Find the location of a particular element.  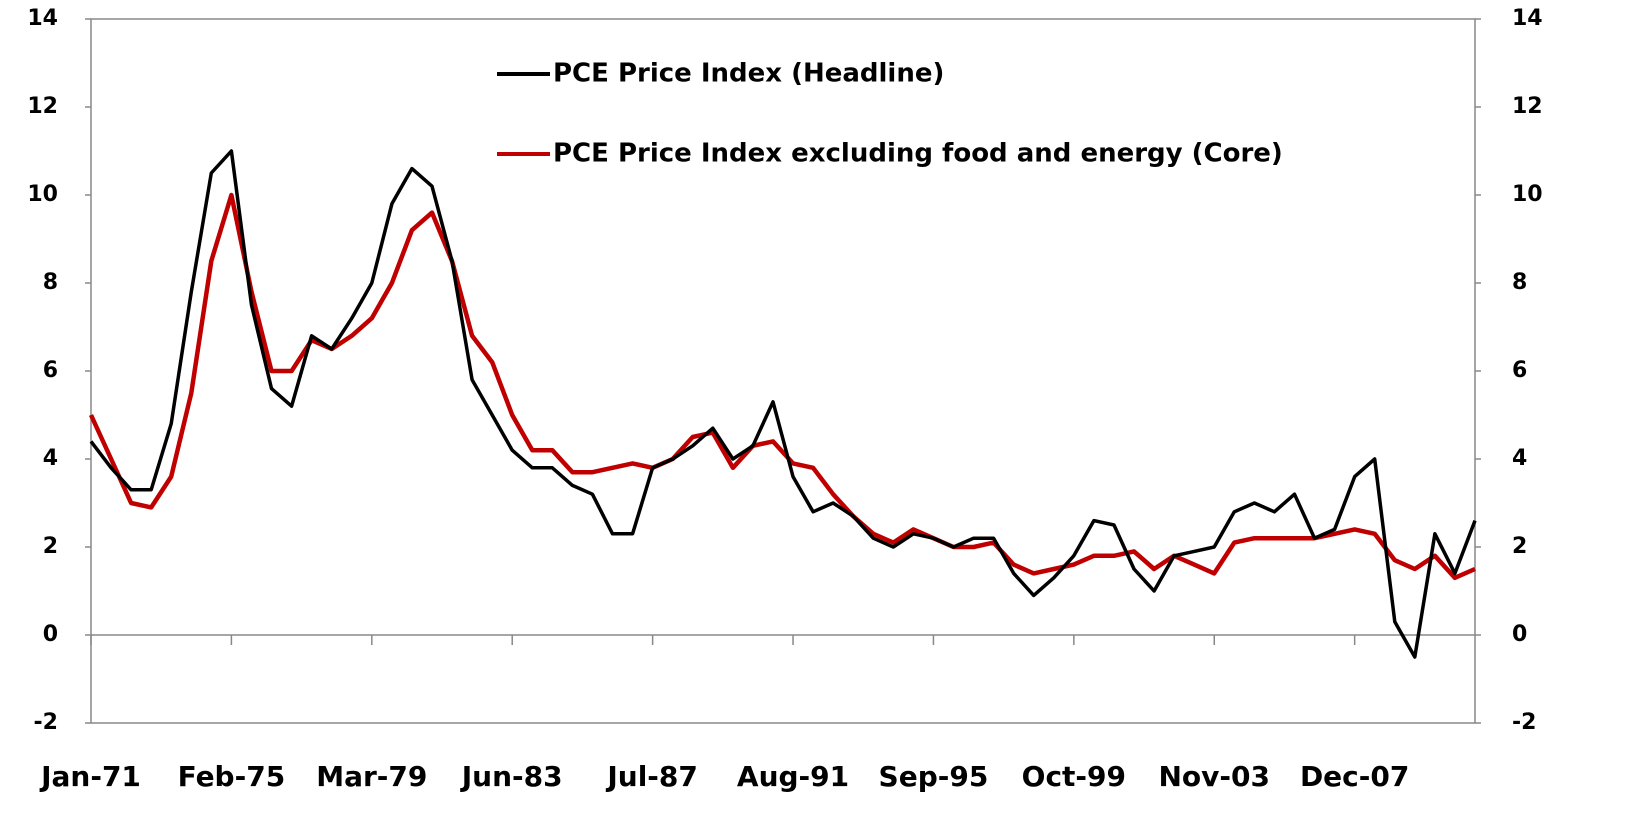

y2-tick-label: 8 is located at coordinates (1519, 282).